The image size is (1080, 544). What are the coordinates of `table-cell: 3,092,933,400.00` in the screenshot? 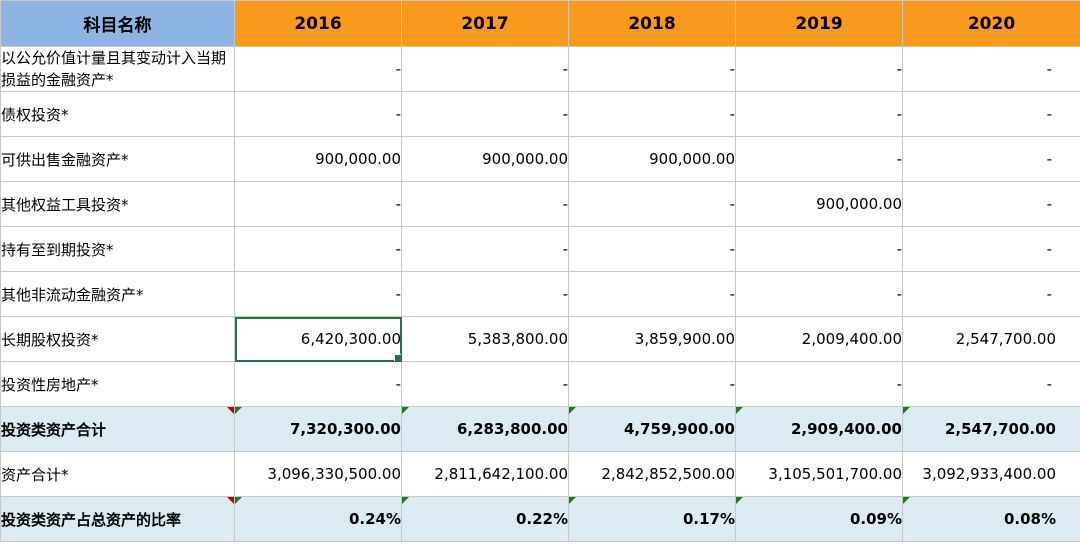 It's located at (991, 474).